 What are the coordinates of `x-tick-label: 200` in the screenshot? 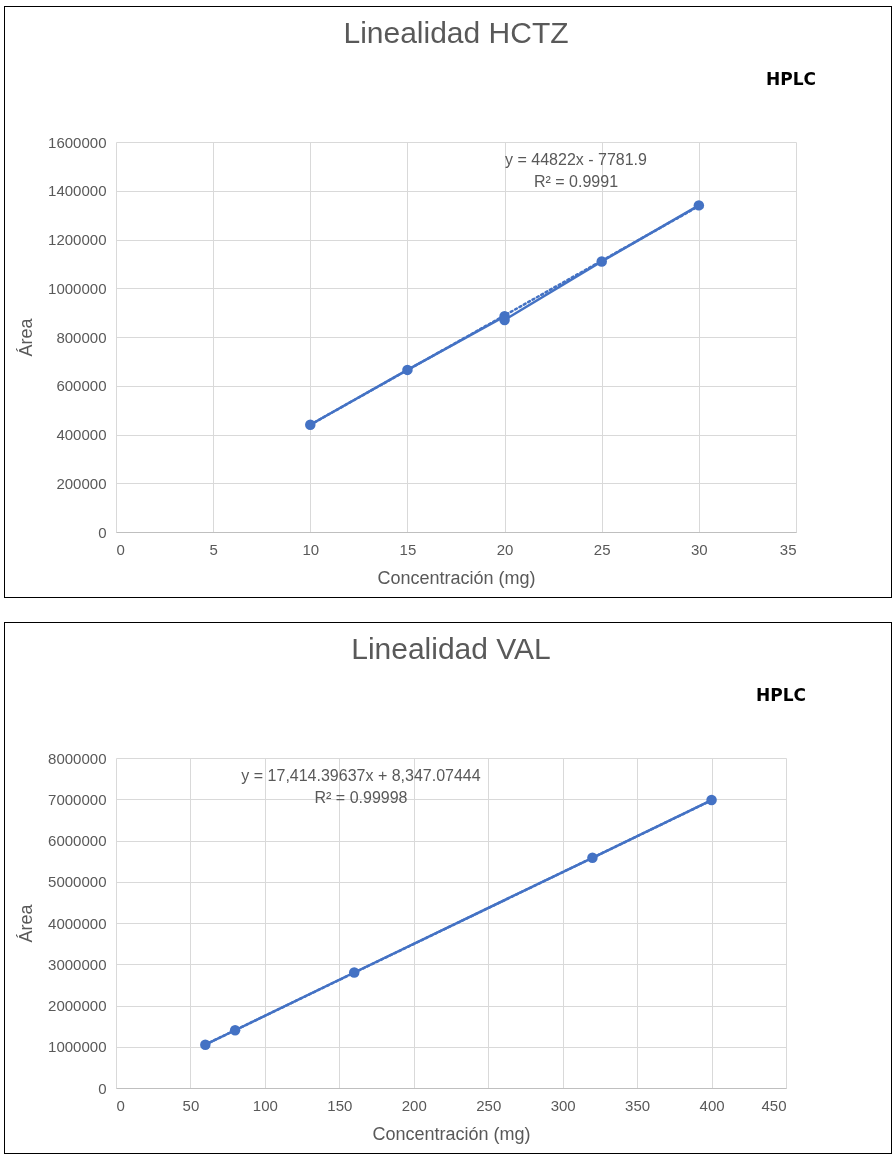 It's located at (414, 1105).